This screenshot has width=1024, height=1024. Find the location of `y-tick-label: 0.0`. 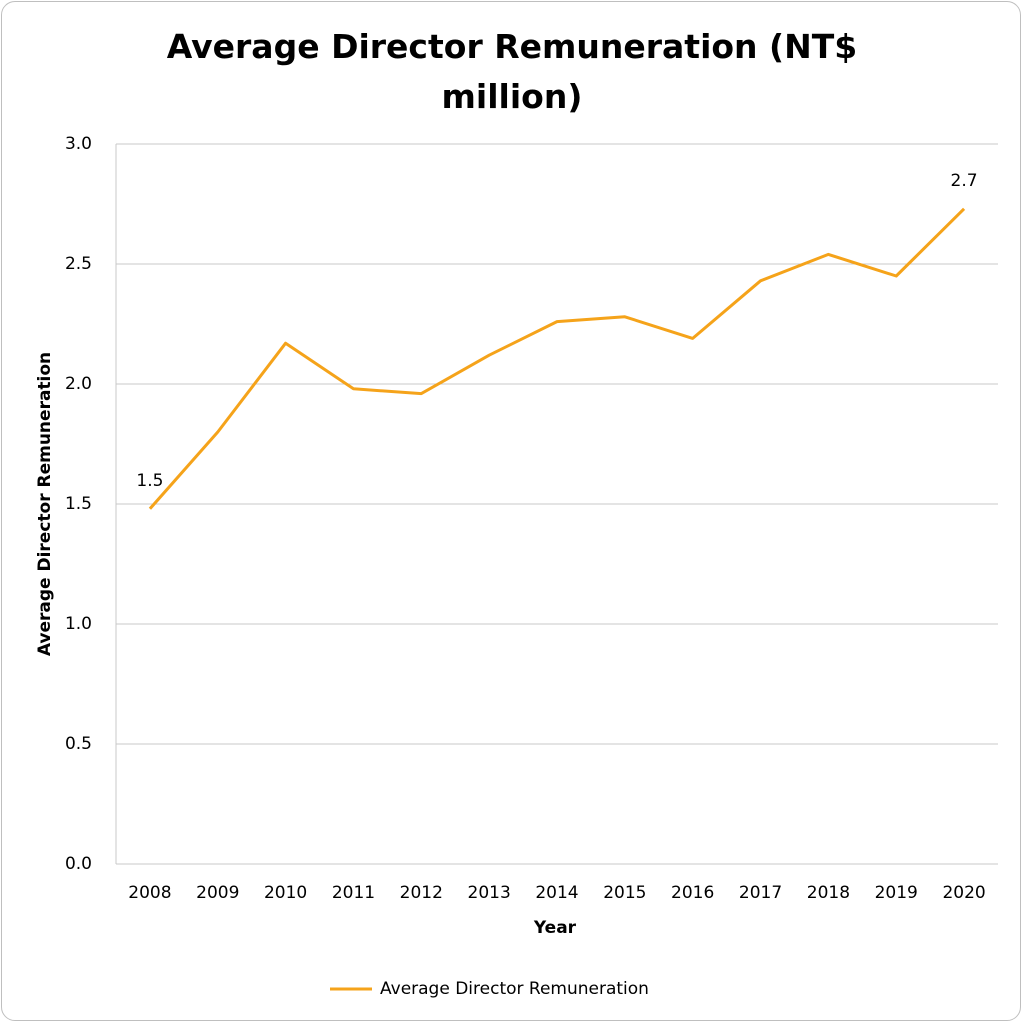

y-tick-label: 0.0 is located at coordinates (78, 864).